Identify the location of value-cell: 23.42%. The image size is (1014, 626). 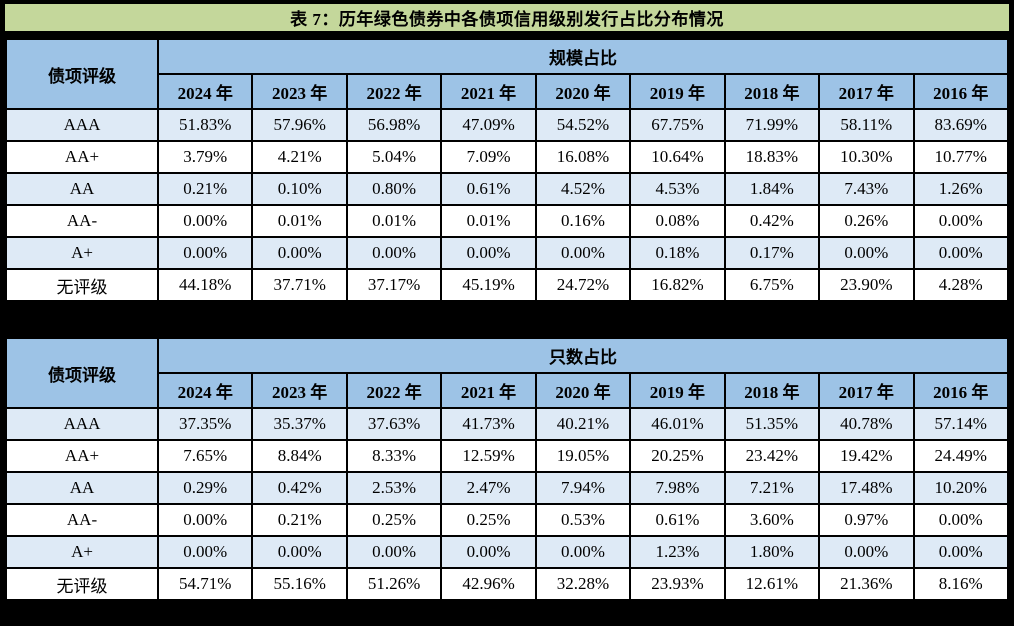
(772, 456).